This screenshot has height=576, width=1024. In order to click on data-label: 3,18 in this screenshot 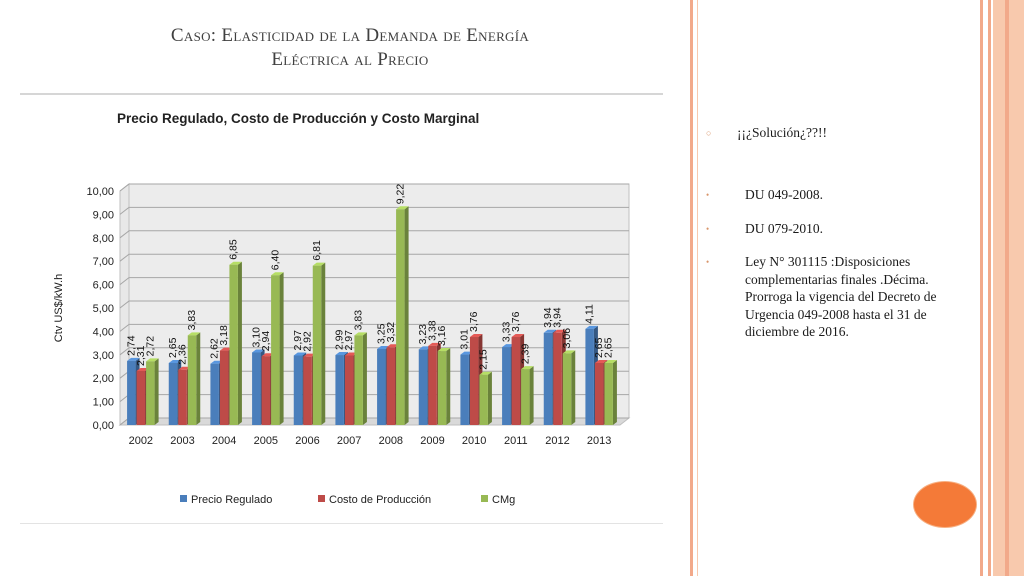, I will do `click(224, 335)`.